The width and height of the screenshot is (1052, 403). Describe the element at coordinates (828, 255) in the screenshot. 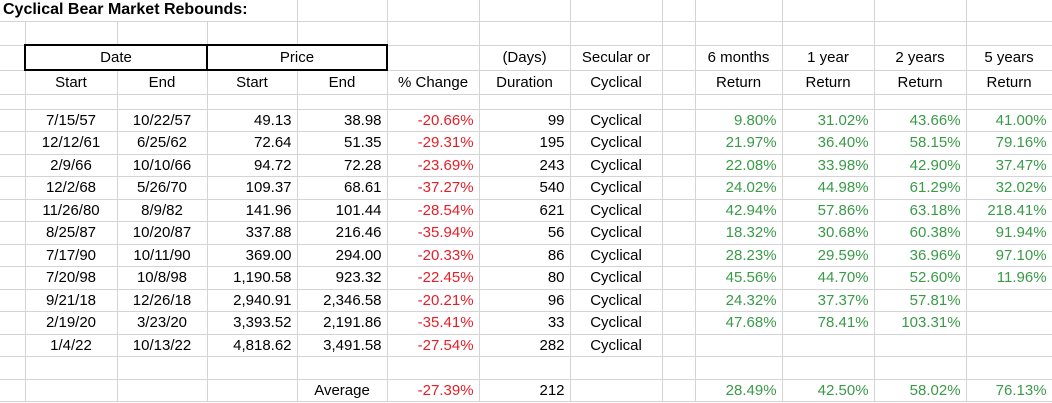

I see `cell-return-1y: 29.59%` at that location.